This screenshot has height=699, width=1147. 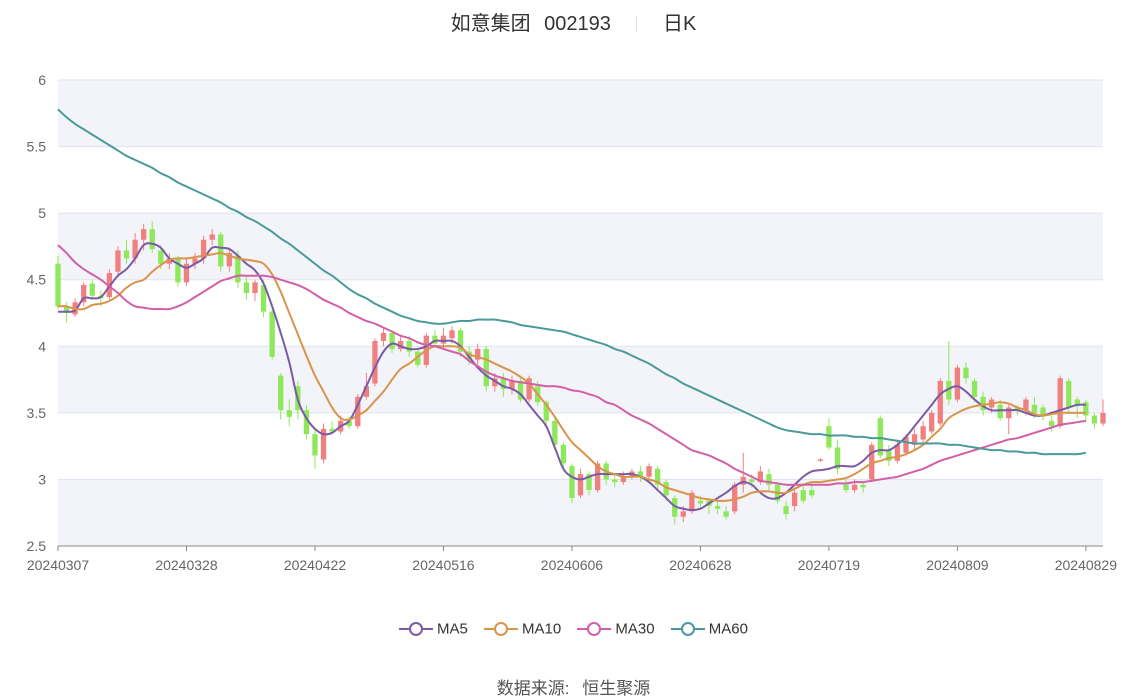 What do you see at coordinates (573, 686) in the screenshot?
I see `data-source: 数据来源: 恒生聚源` at bounding box center [573, 686].